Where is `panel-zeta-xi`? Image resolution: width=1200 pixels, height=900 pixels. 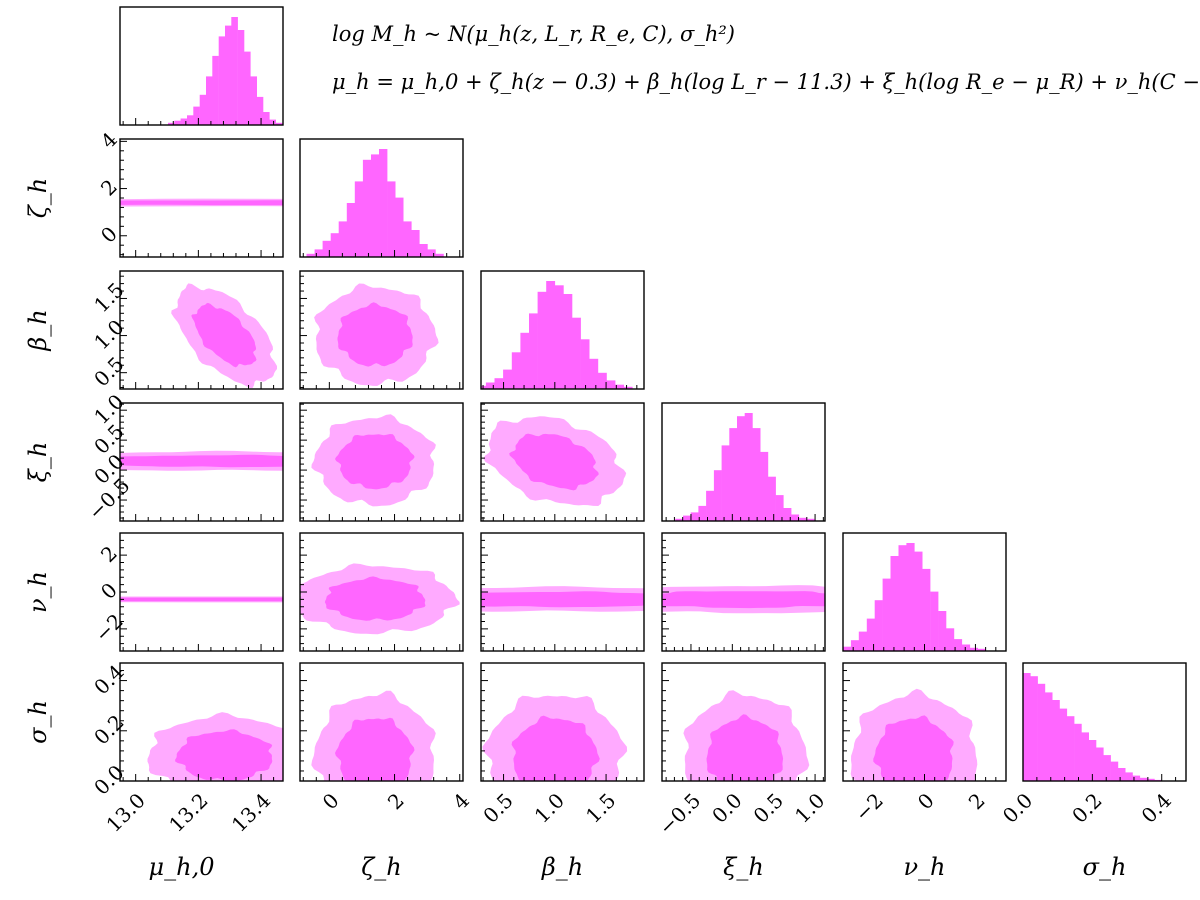
panel-zeta-xi is located at coordinates (381, 462).